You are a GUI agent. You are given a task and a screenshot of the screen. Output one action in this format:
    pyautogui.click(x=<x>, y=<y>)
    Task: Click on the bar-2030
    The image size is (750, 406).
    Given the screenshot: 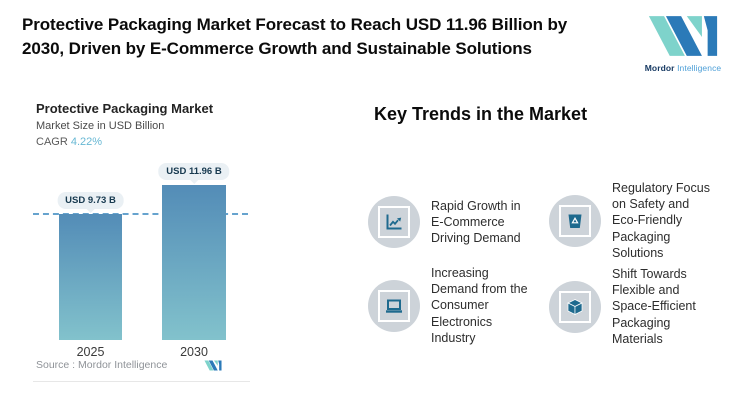 What is the action you would take?
    pyautogui.click(x=194, y=262)
    